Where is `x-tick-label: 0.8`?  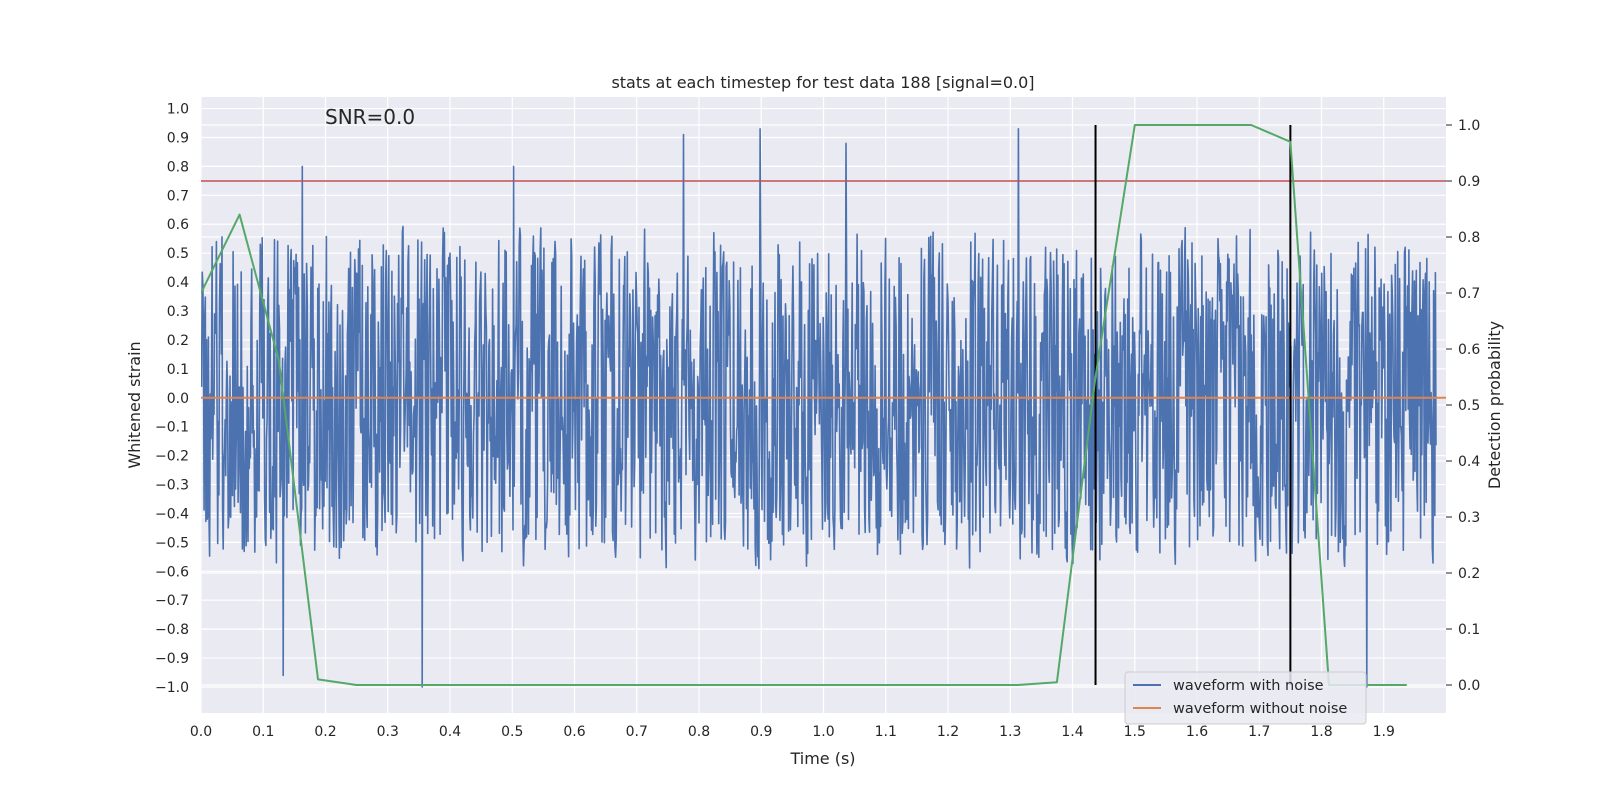
x-tick-label: 0.8 is located at coordinates (699, 732).